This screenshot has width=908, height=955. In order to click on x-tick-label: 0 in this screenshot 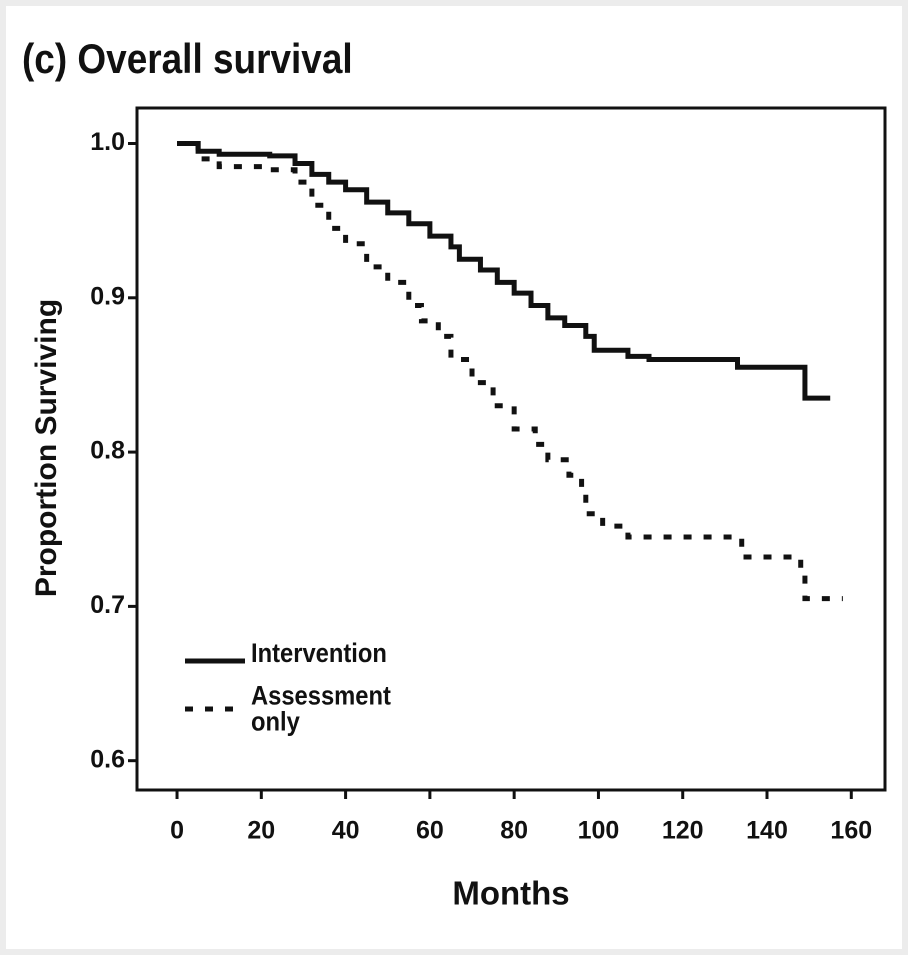, I will do `click(177, 831)`.